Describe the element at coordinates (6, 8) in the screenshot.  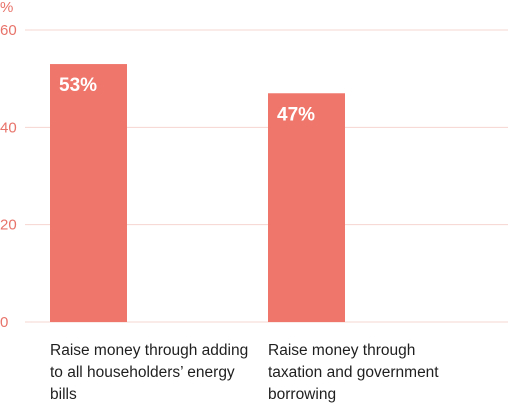
I see `y-axis-unit-label: %` at that location.